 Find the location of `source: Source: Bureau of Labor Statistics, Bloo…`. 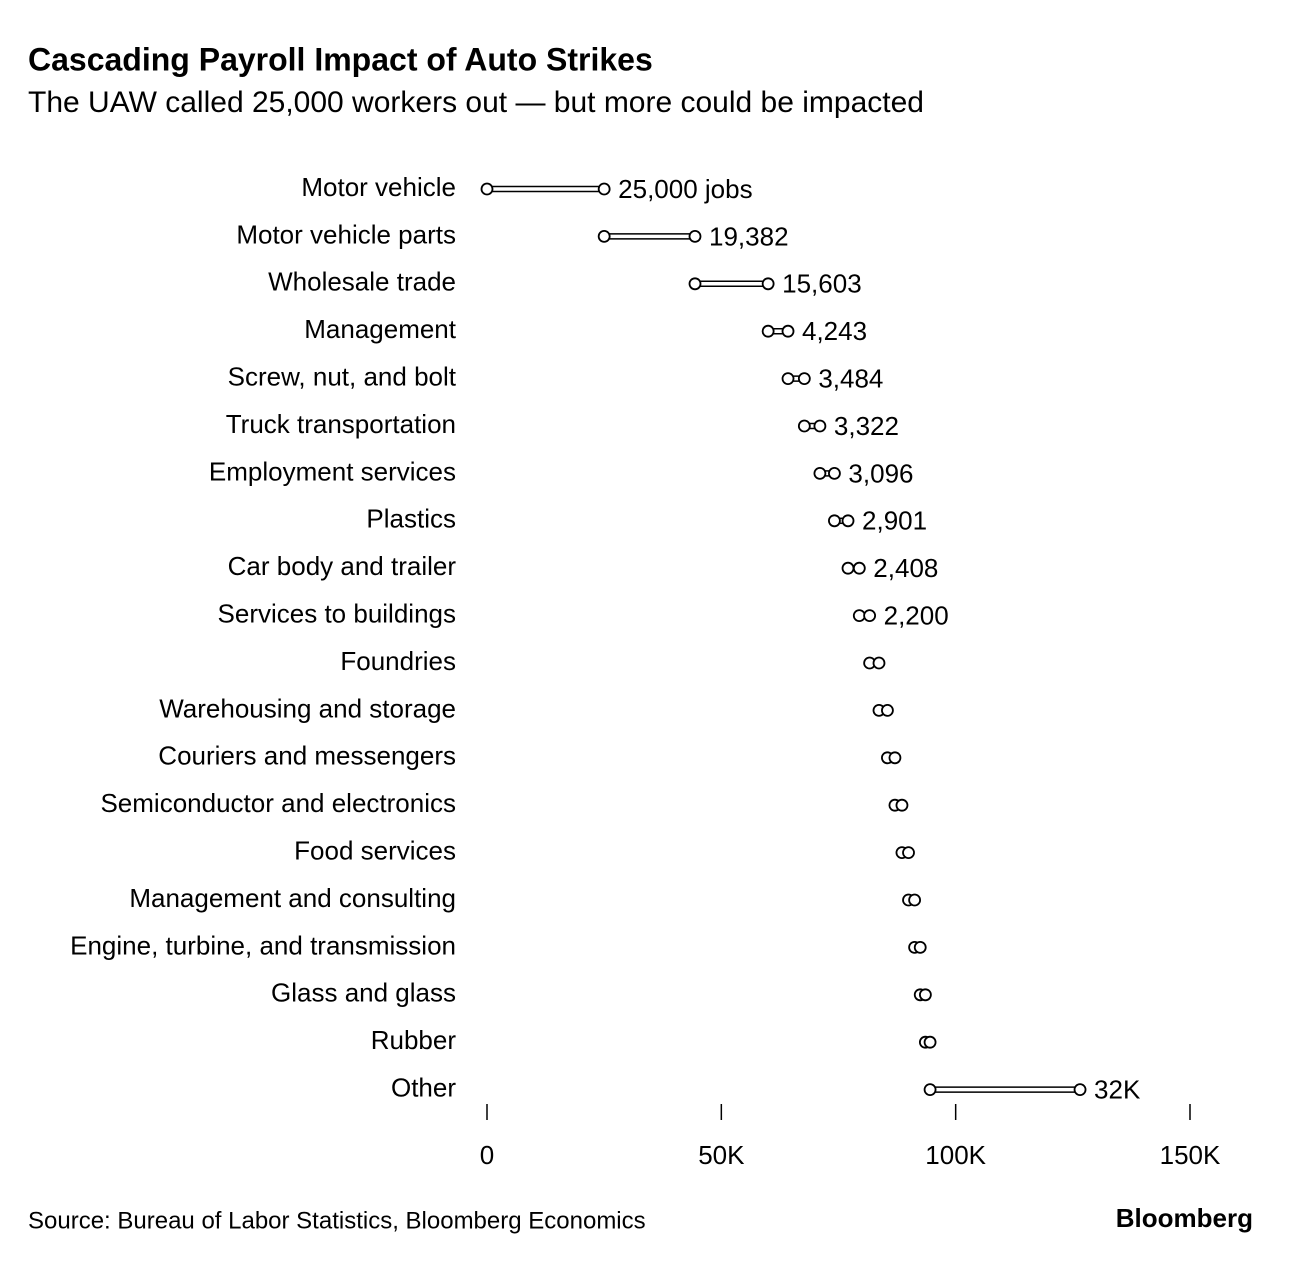

source: Source: Bureau of Labor Statistics, Bloo… is located at coordinates (337, 1220).